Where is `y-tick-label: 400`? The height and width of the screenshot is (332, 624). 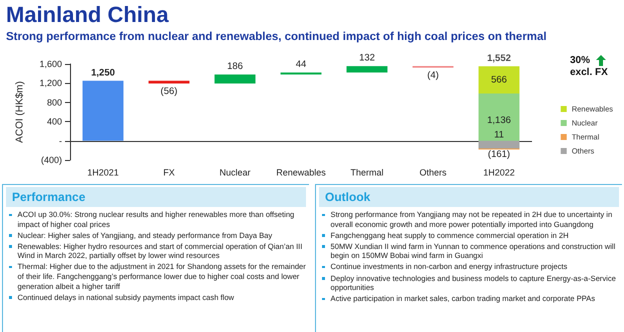 y-tick-label: 400 is located at coordinates (54, 121).